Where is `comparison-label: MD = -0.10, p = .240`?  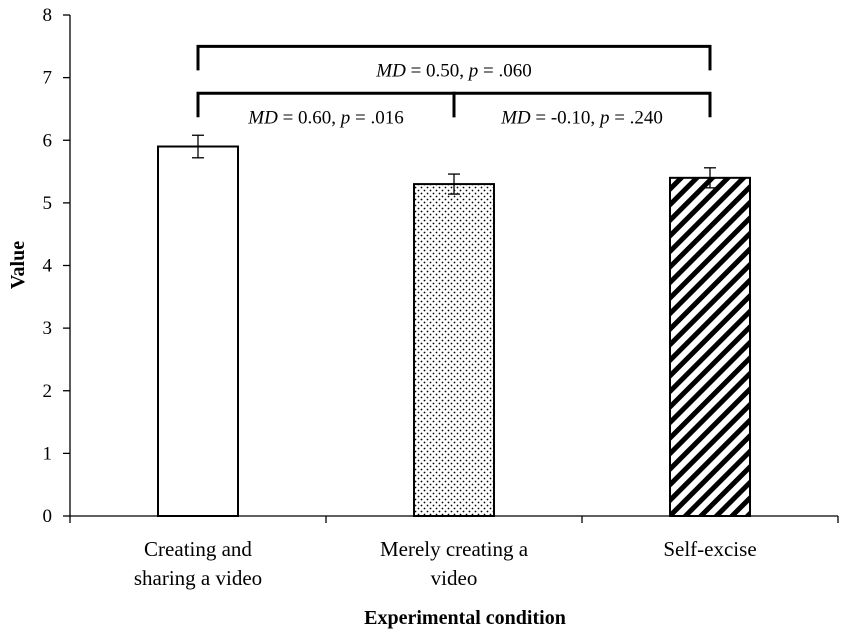 comparison-label: MD = -0.10, p = .240 is located at coordinates (581, 117).